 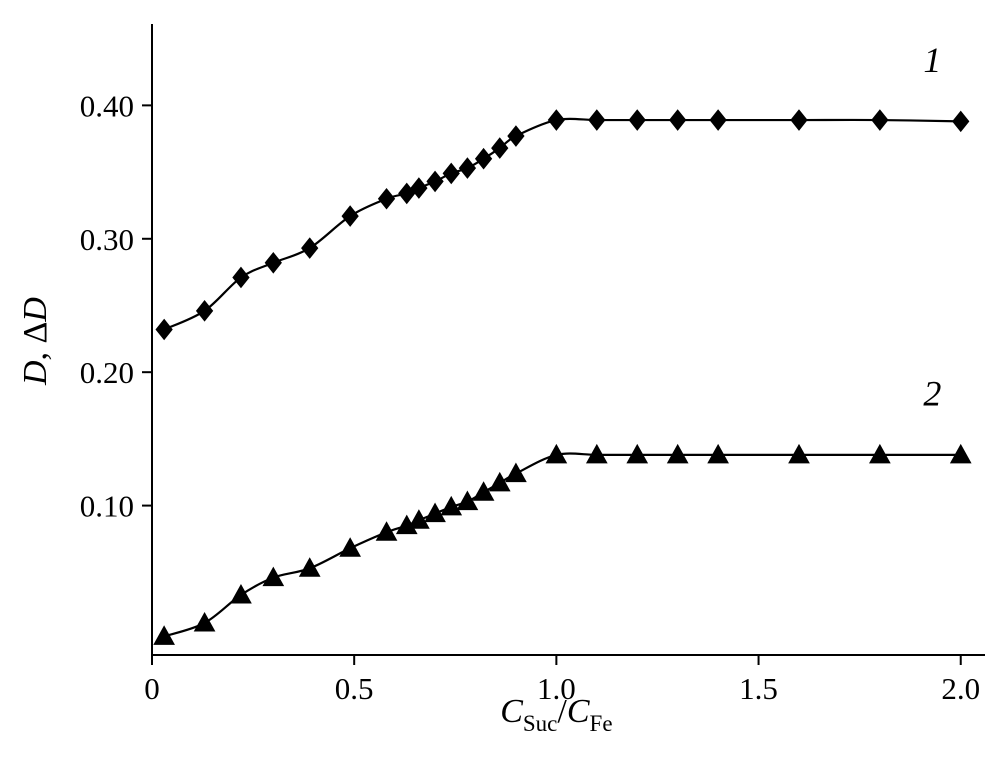 What do you see at coordinates (35, 341) in the screenshot?
I see `y-axis-label: D, ΔD` at bounding box center [35, 341].